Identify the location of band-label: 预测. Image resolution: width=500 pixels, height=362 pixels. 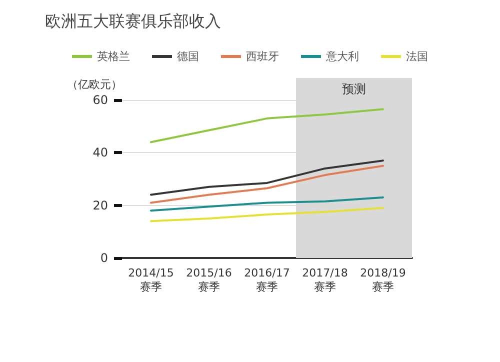
(354, 89).